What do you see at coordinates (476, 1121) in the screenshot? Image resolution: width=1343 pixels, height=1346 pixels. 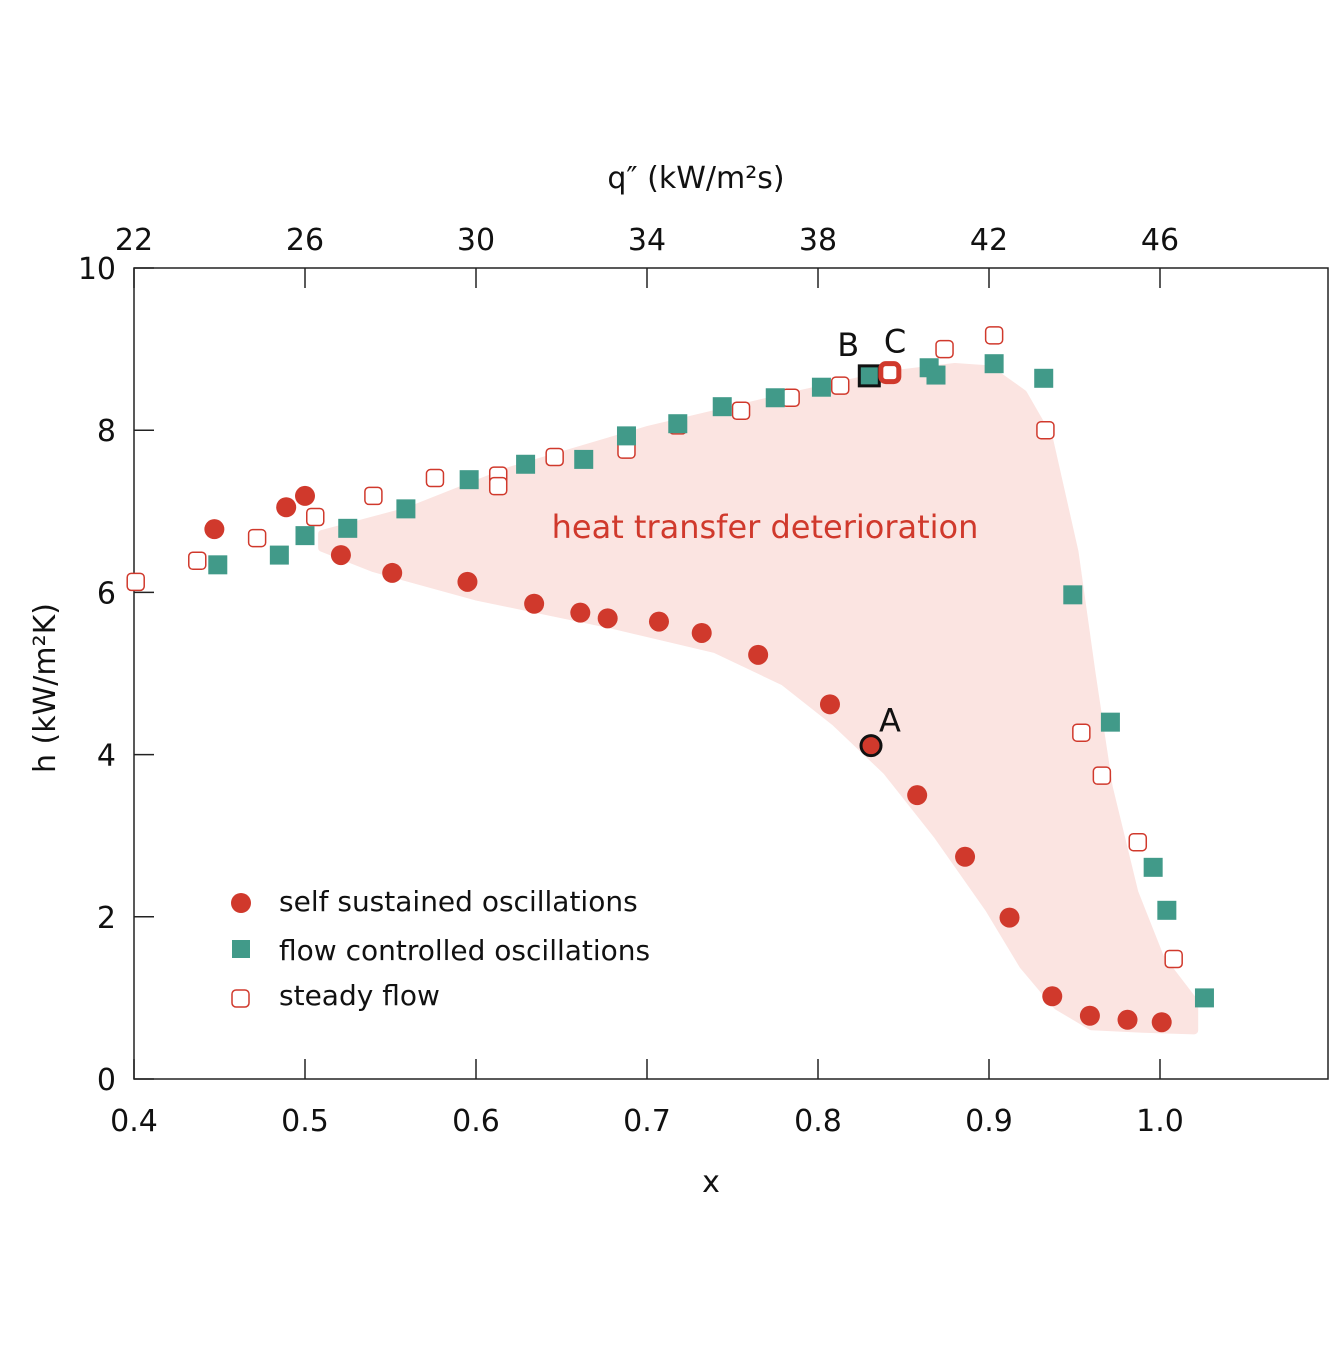 I see `x-tick-label: 0.6` at bounding box center [476, 1121].